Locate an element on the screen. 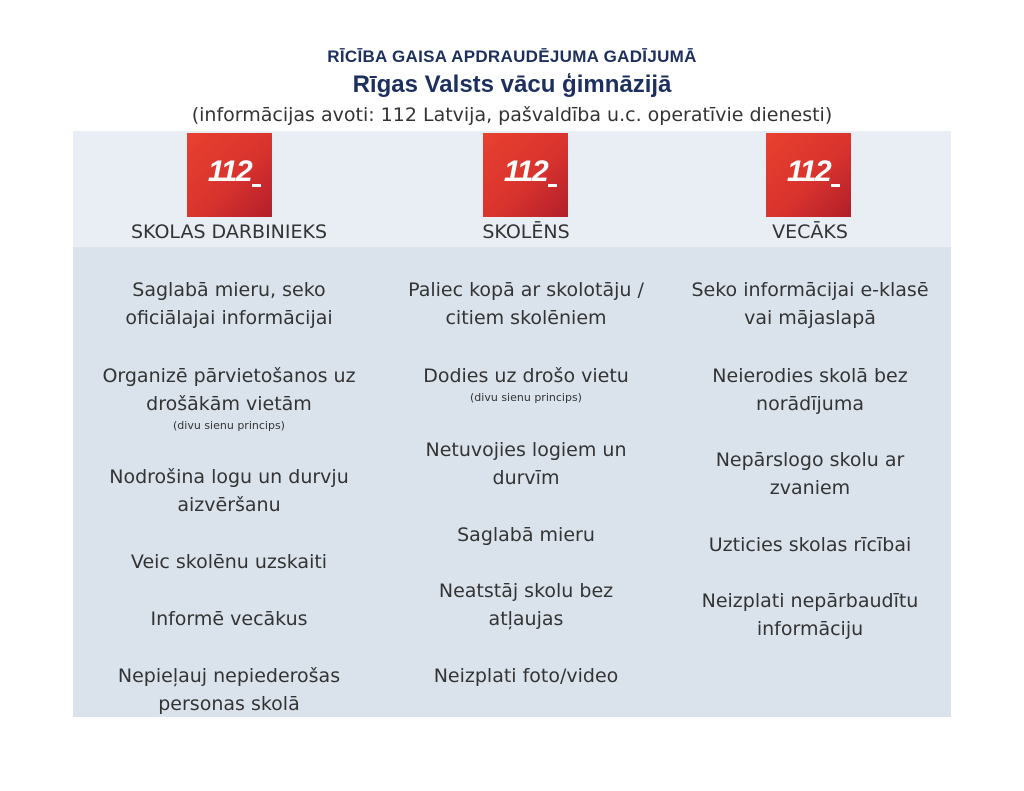 This screenshot has width=1024, height=791. instruction-line: Neizplati nepārbaudītu is located at coordinates (810, 601).